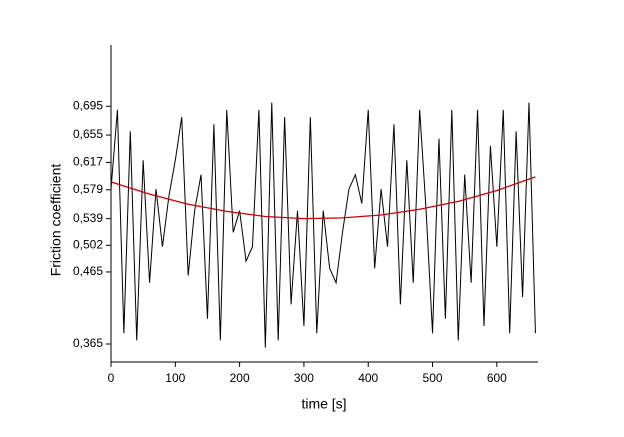  I want to click on y-tick-label: 0,695, so click(88, 105).